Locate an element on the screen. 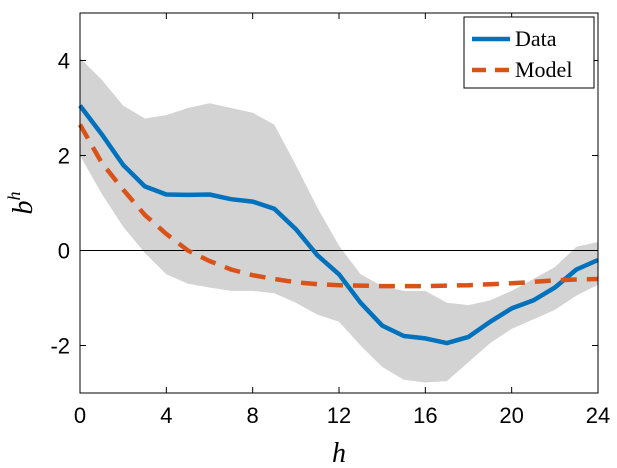  y-tick-label: 2 is located at coordinates (64, 156).